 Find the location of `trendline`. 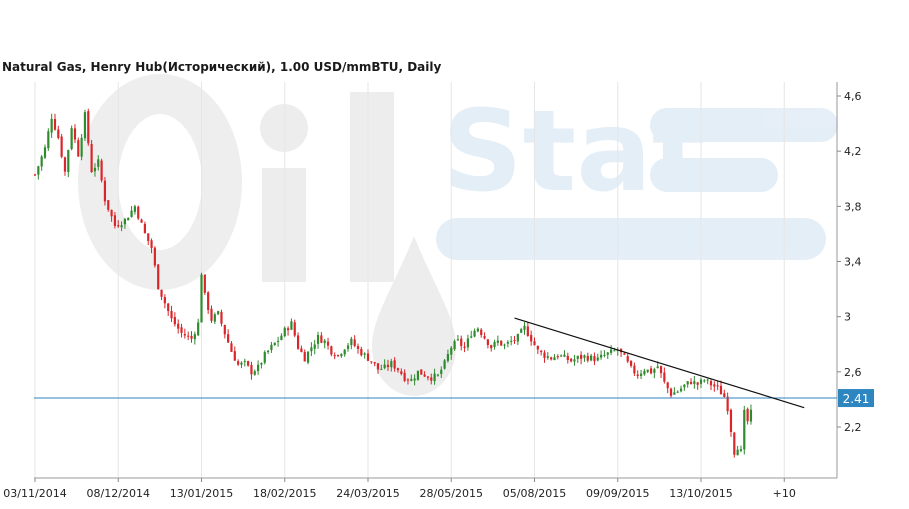

trendline is located at coordinates (659, 363).